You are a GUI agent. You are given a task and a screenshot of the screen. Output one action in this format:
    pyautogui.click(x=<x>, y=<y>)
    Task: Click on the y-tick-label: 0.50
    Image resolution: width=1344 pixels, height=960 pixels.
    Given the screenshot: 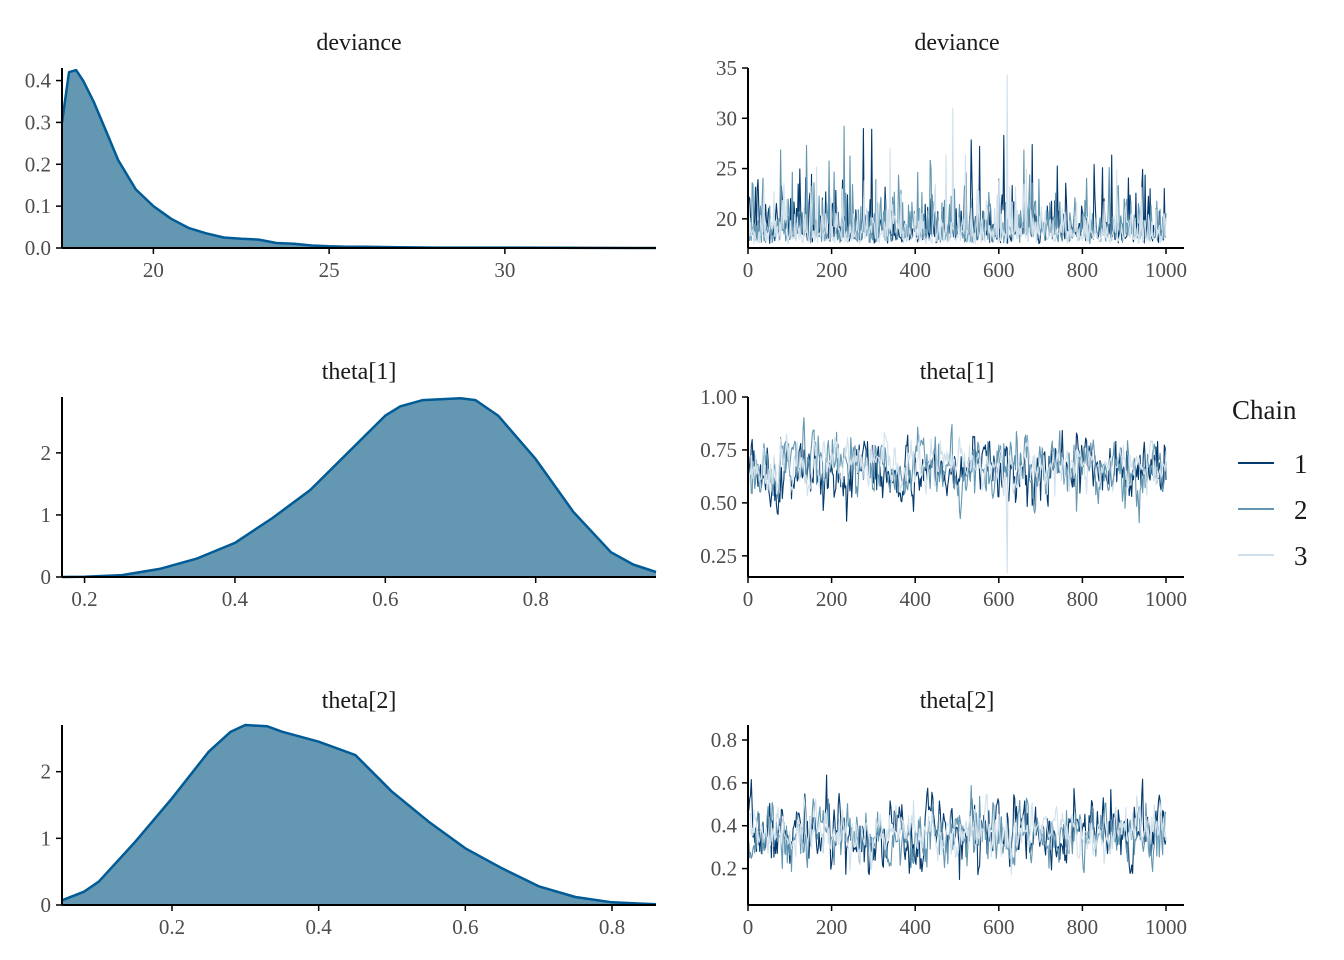 What is the action you would take?
    pyautogui.click(x=718, y=503)
    